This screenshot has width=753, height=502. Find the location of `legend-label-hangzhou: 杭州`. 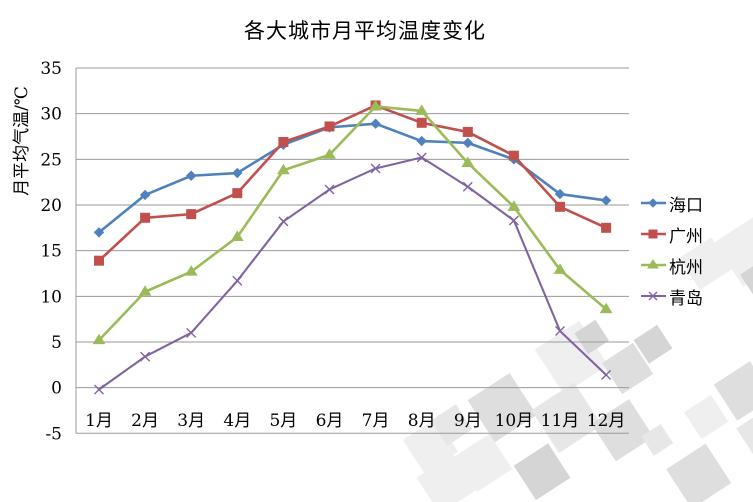

legend-label-hangzhou: 杭州 is located at coordinates (686, 267).